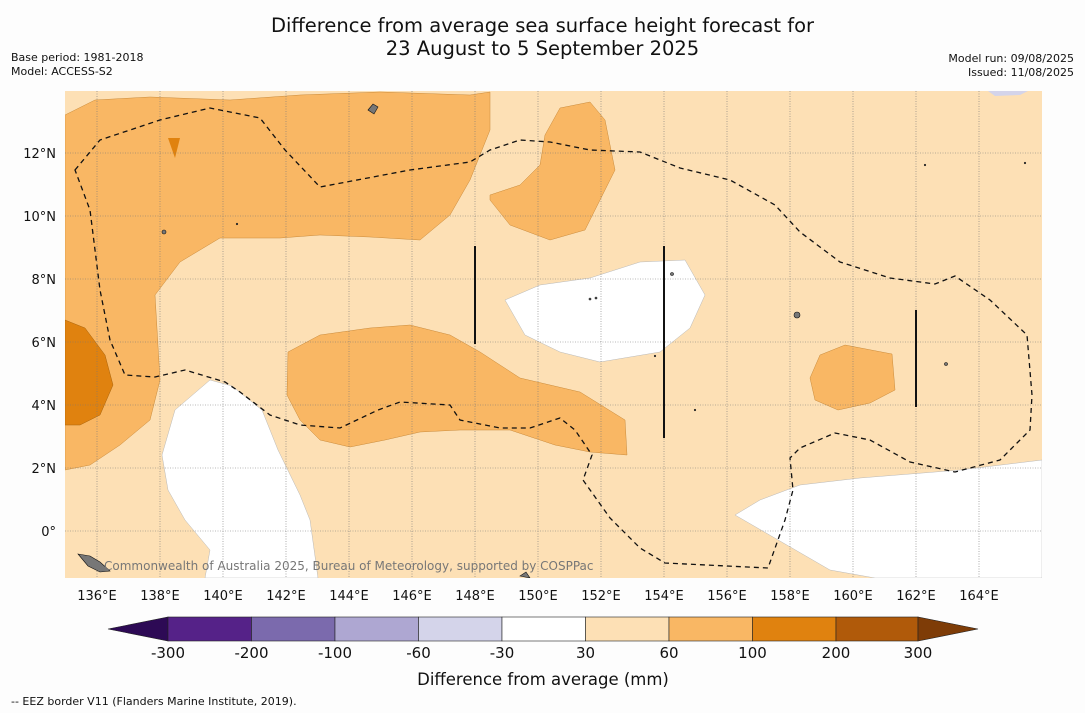  What do you see at coordinates (286, 596) in the screenshot?
I see `lon-tick-label: 142°E` at bounding box center [286, 596].